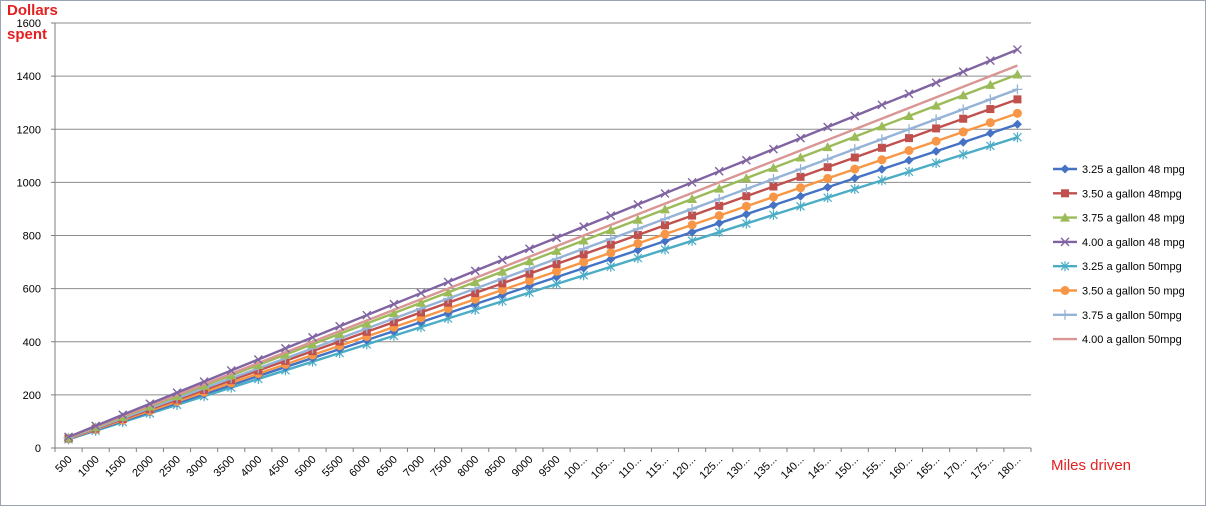 The image size is (1206, 507). I want to click on y-tick-label: 600, so click(32, 290).